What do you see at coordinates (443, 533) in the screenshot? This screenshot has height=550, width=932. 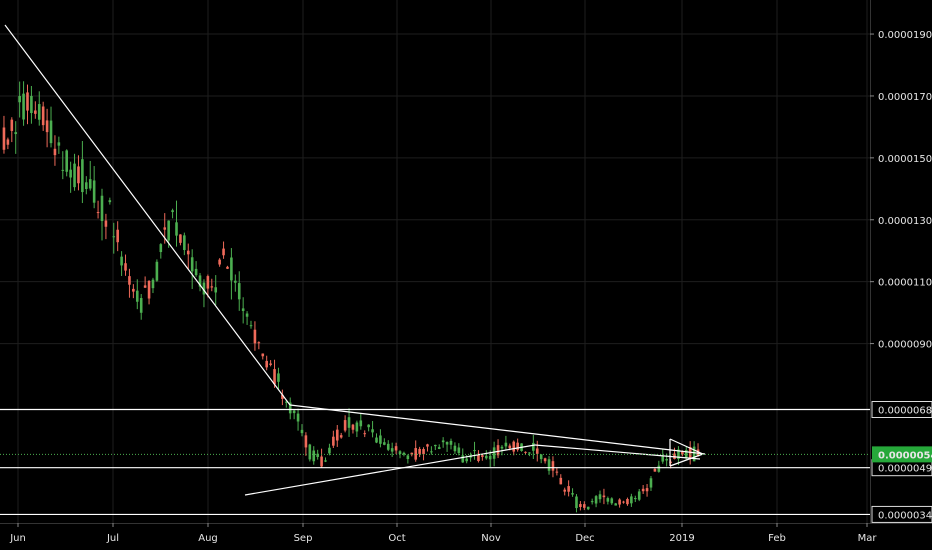 I see `time-axis: Jun Jul Aug Sep Oct Nov Dec 2019 Feb Mar` at bounding box center [443, 533].